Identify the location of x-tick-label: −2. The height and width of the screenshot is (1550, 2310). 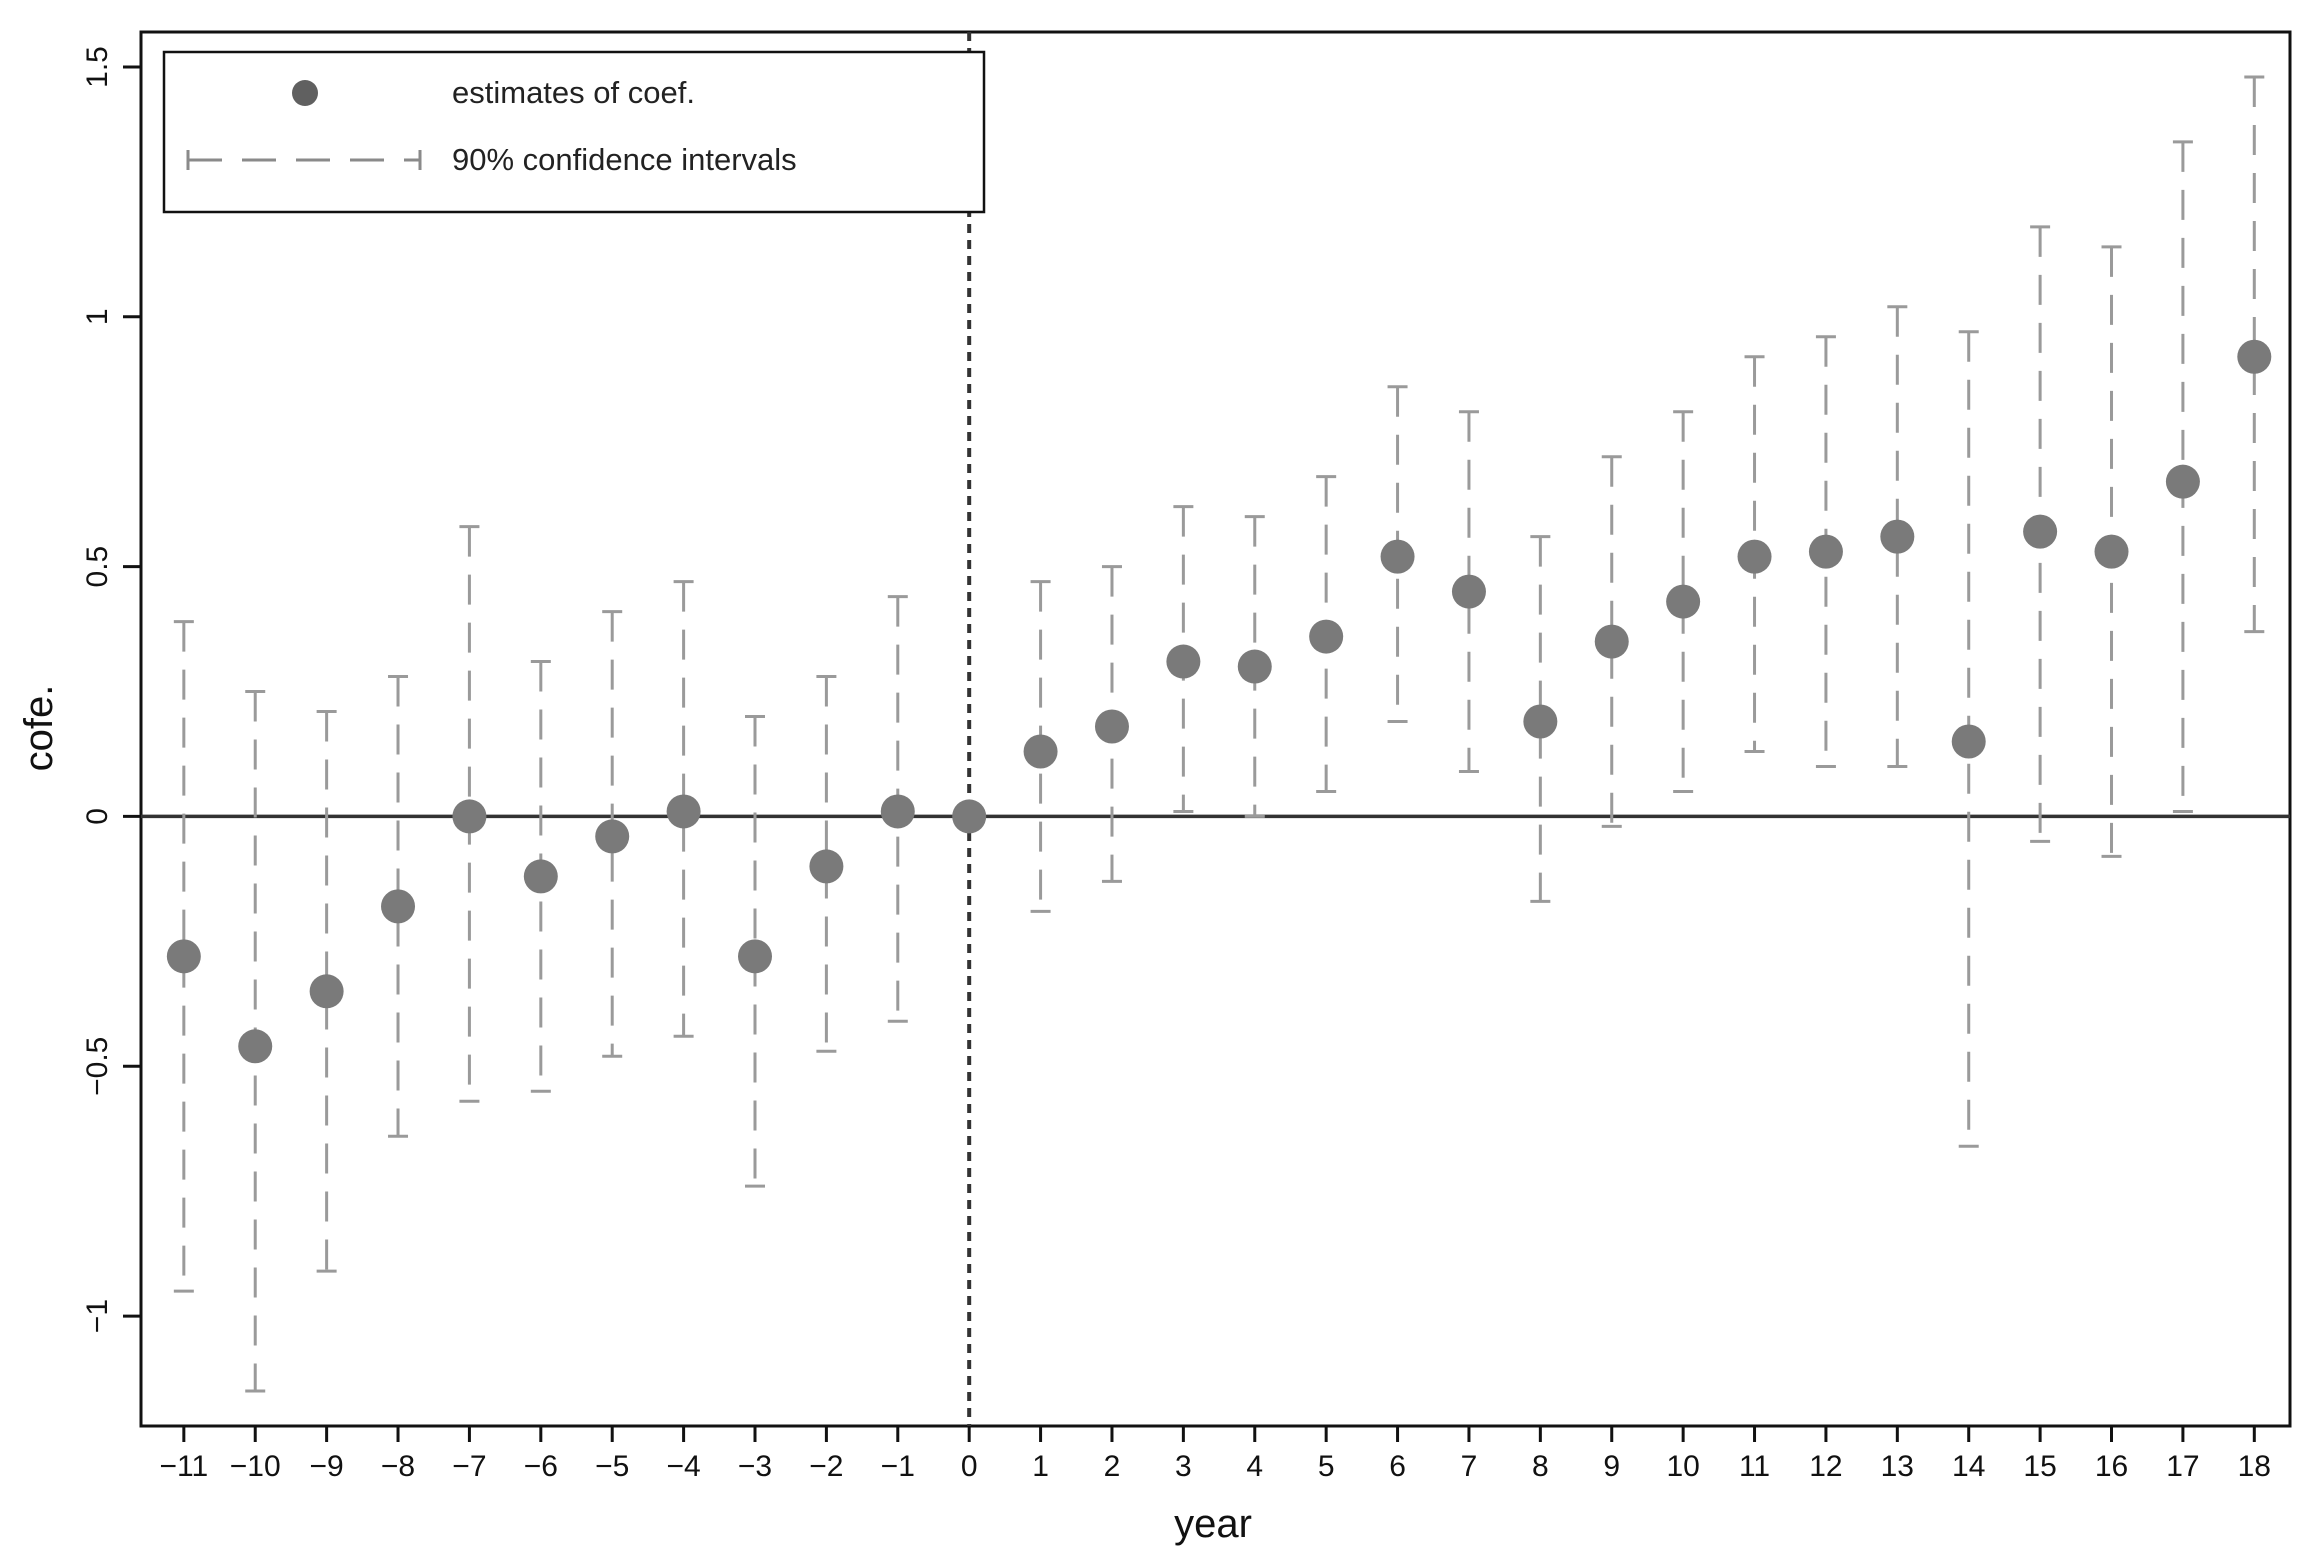
(826, 1466).